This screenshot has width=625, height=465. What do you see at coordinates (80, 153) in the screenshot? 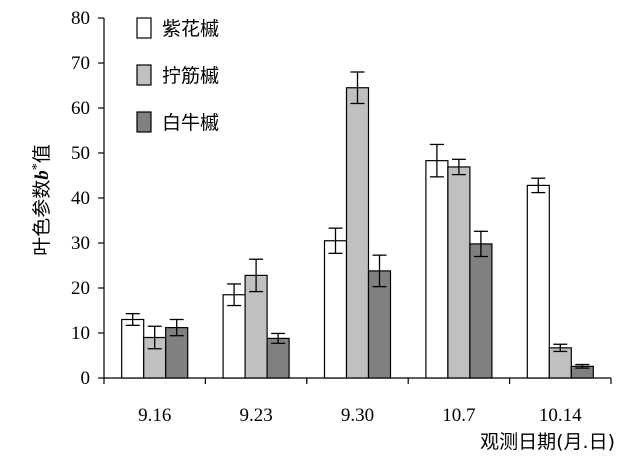
I see `y-tick-label: 50` at bounding box center [80, 153].